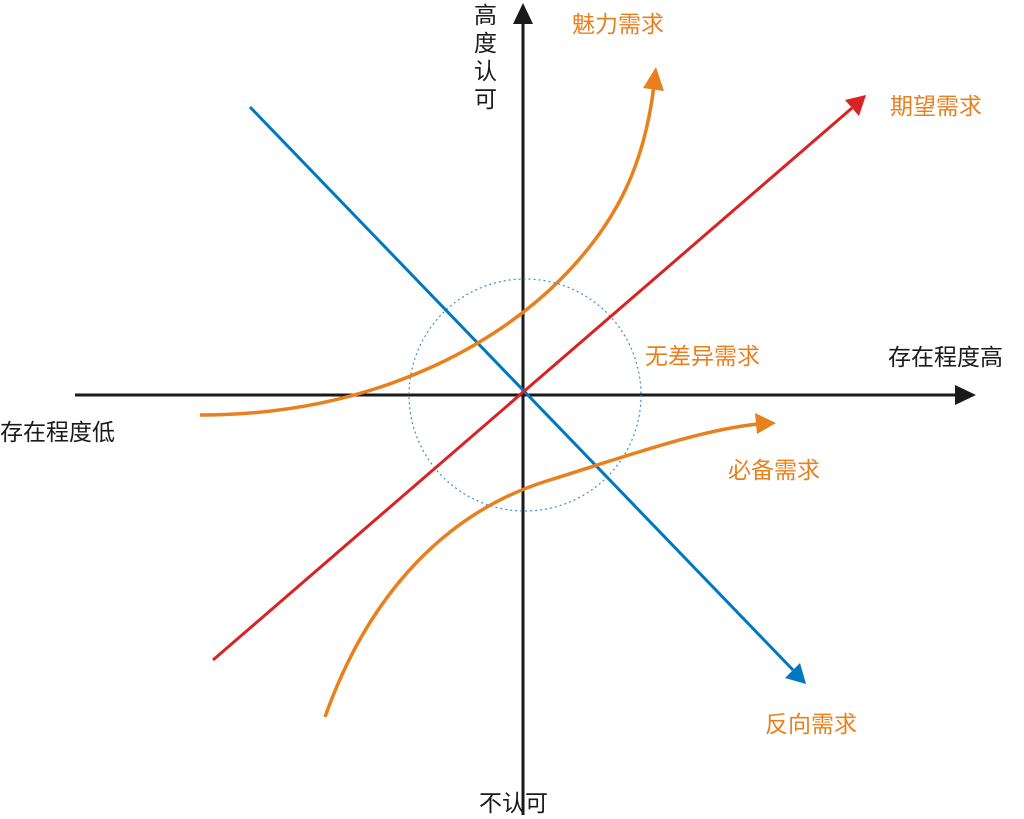 This screenshot has width=1024, height=819. What do you see at coordinates (811, 725) in the screenshot?
I see `reverse-label: 反向需求` at bounding box center [811, 725].